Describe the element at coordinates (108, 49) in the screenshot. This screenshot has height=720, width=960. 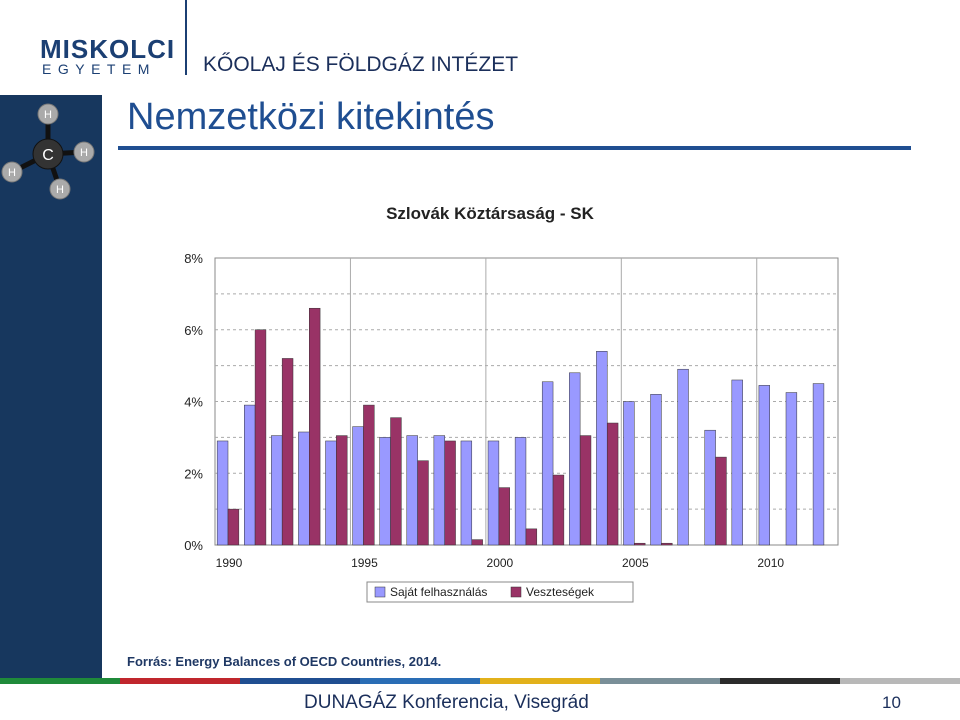
I see `logo-main-text: MISKOLCI` at that location.